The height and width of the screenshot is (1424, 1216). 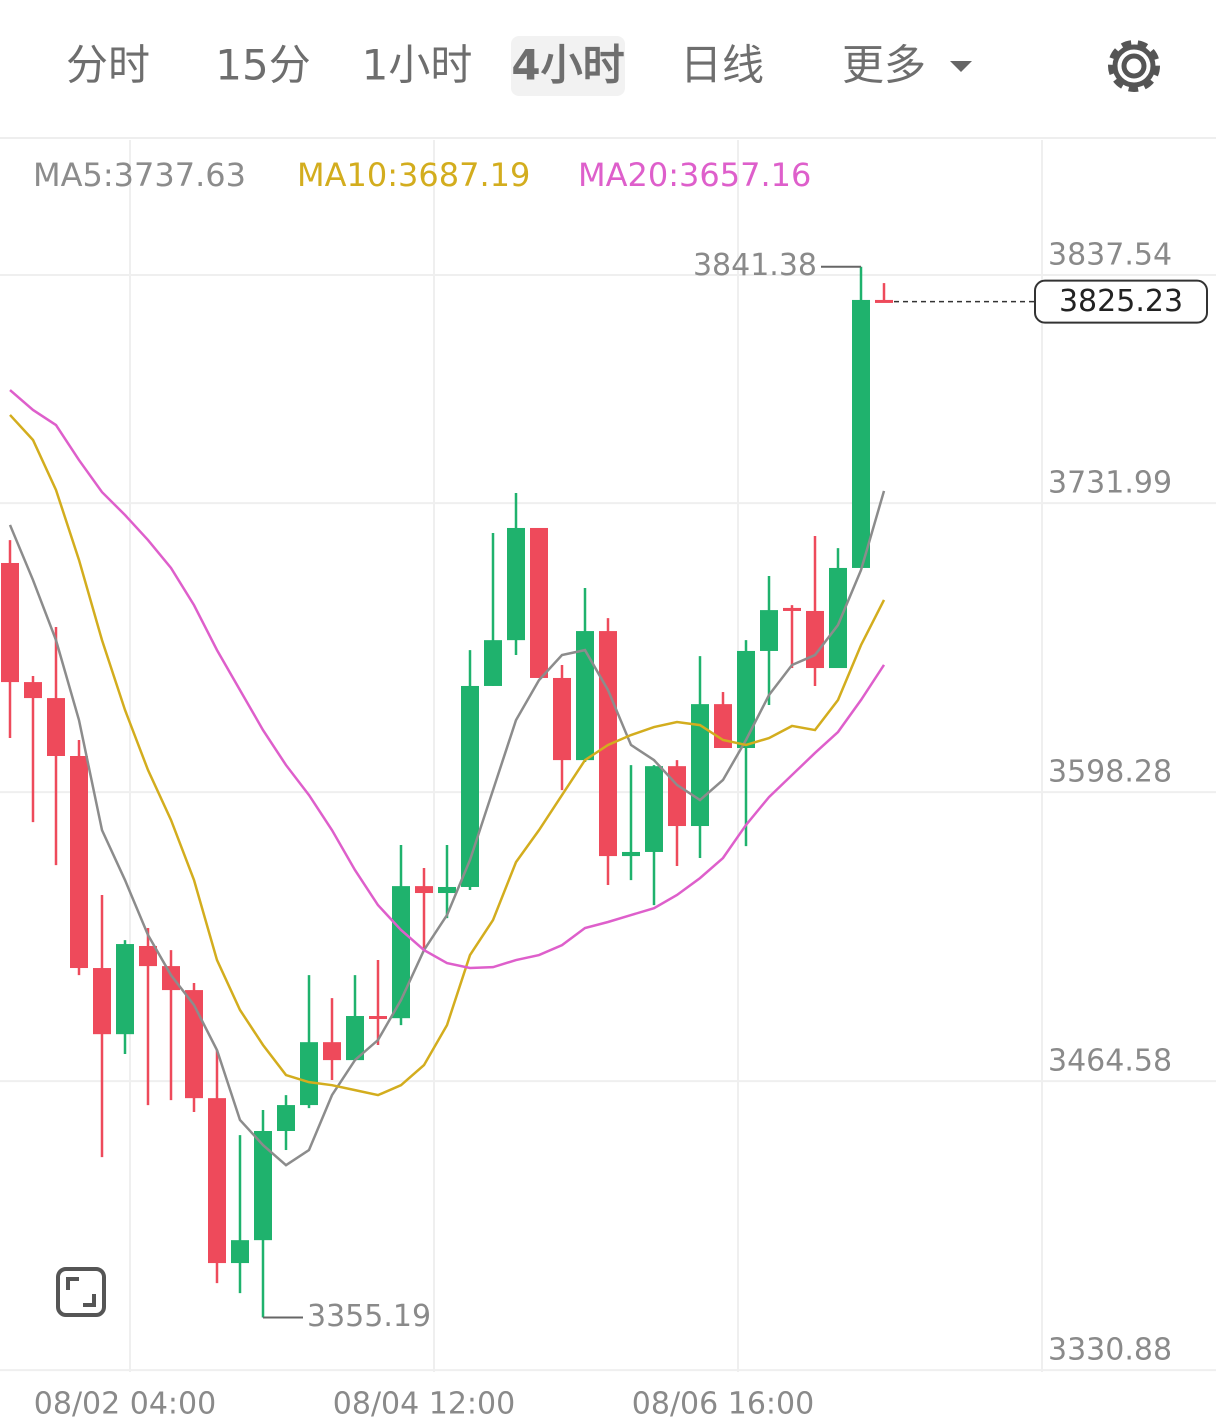 What do you see at coordinates (464, 175) in the screenshot?
I see `legend-value: 3687.19` at bounding box center [464, 175].